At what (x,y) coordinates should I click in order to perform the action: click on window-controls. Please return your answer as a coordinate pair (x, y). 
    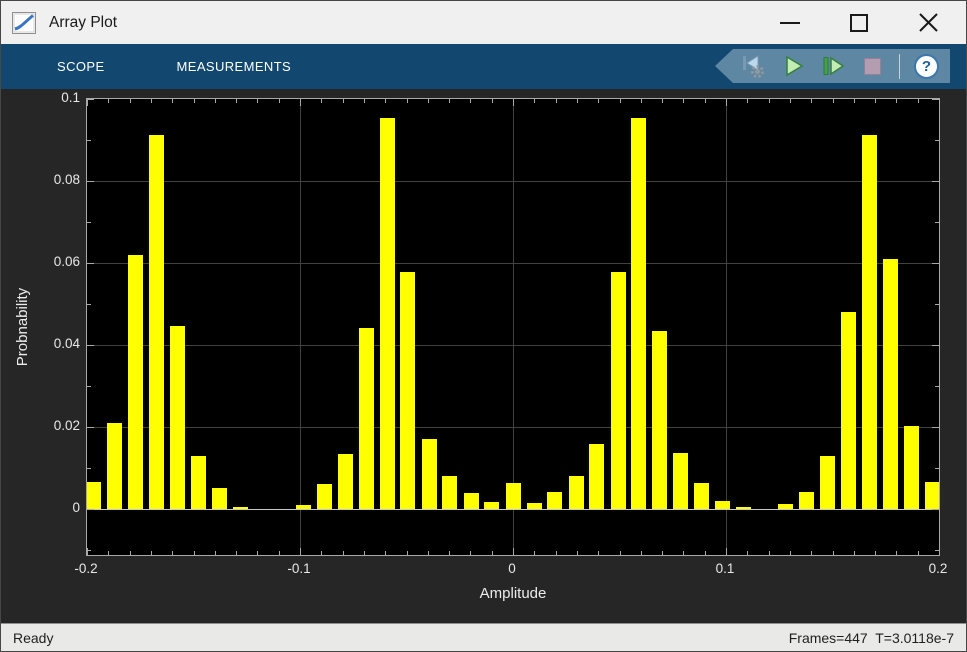
    Looking at the image, I should click on (859, 22).